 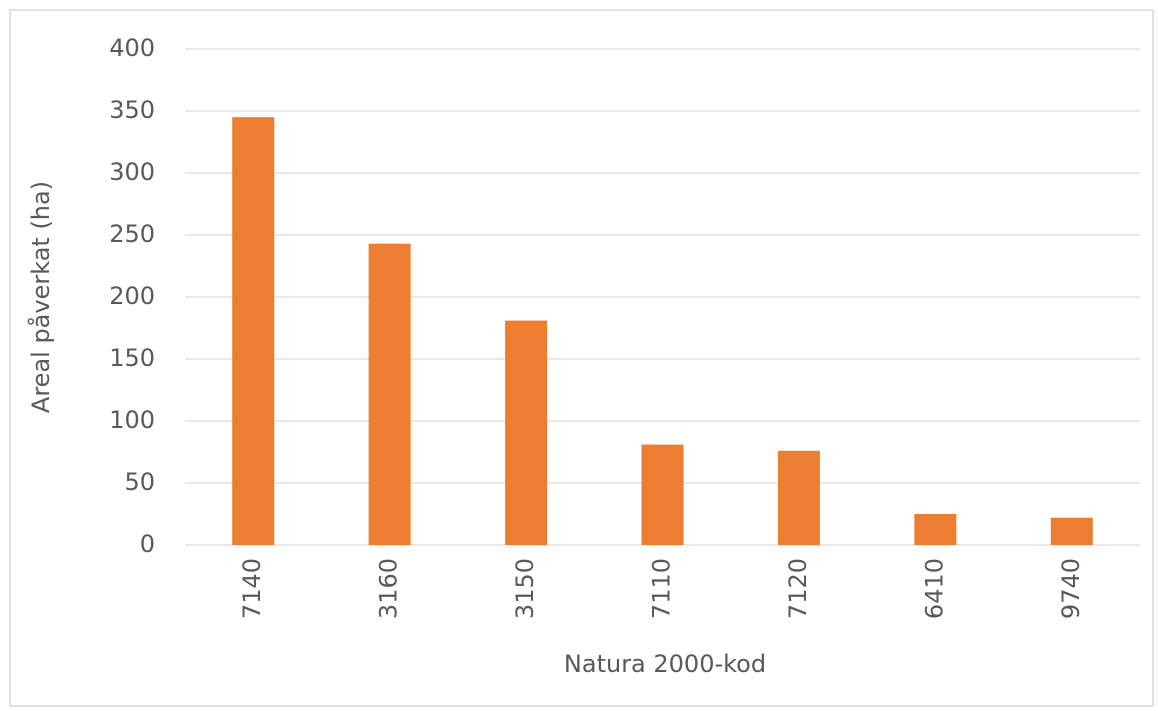 What do you see at coordinates (147, 544) in the screenshot?
I see `y-tick-label: 0` at bounding box center [147, 544].